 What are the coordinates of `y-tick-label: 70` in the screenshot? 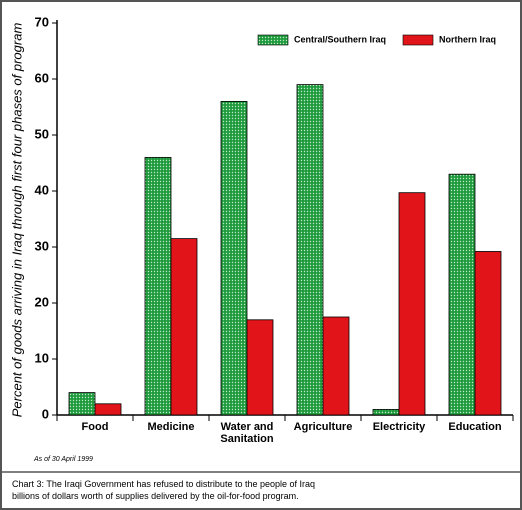 It's located at (42, 21).